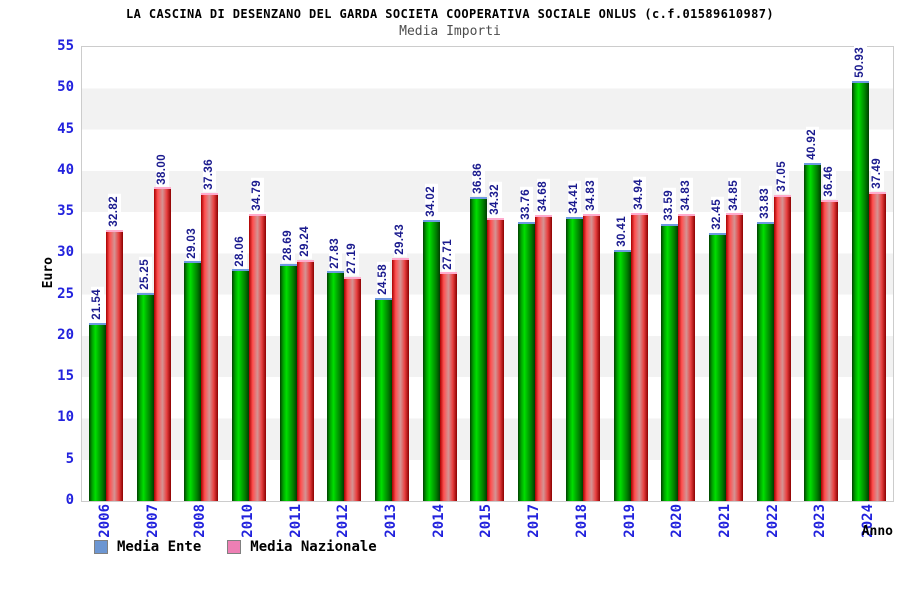 This screenshot has width=900, height=600. I want to click on media-nazionale-column-2010: 34.79, so click(257, 339).